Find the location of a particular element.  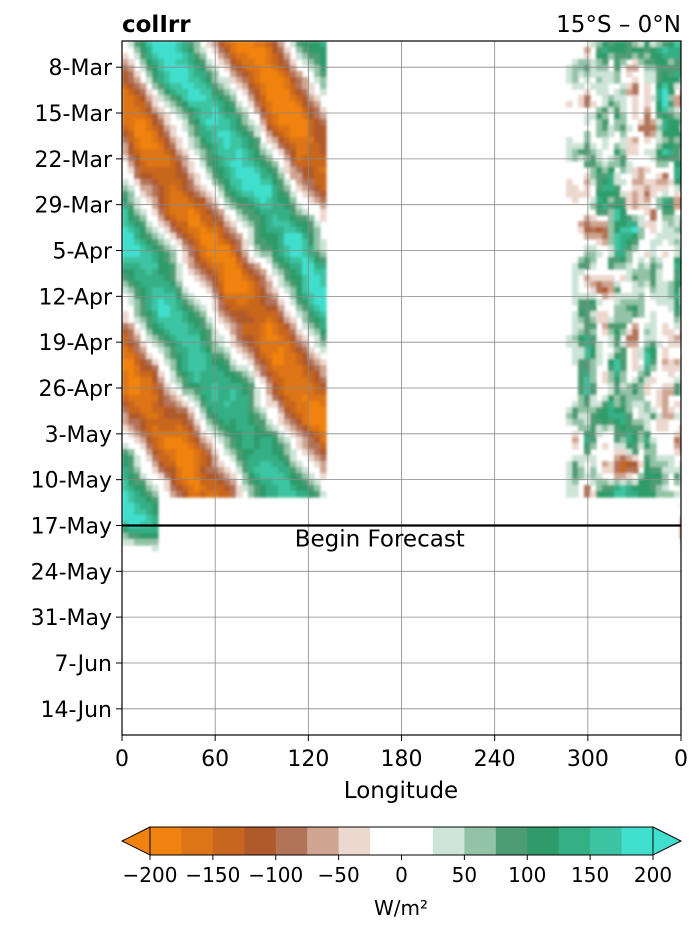

y-tick-label: 7-Jun is located at coordinates (83, 664).